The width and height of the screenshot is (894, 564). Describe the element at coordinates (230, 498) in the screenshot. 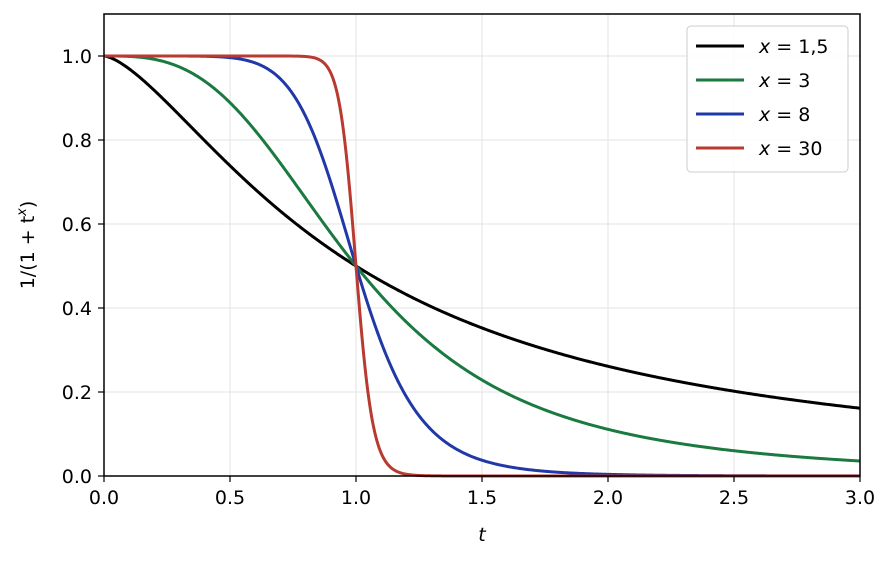

I see `x-tick-label: 0.5` at that location.